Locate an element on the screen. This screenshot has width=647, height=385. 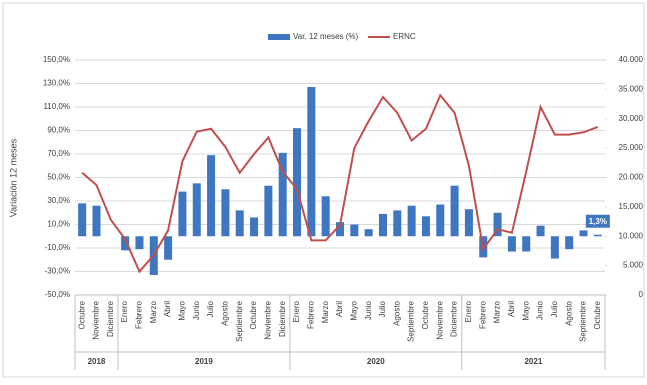
y-tick-label: 110,0% is located at coordinates (56, 106).